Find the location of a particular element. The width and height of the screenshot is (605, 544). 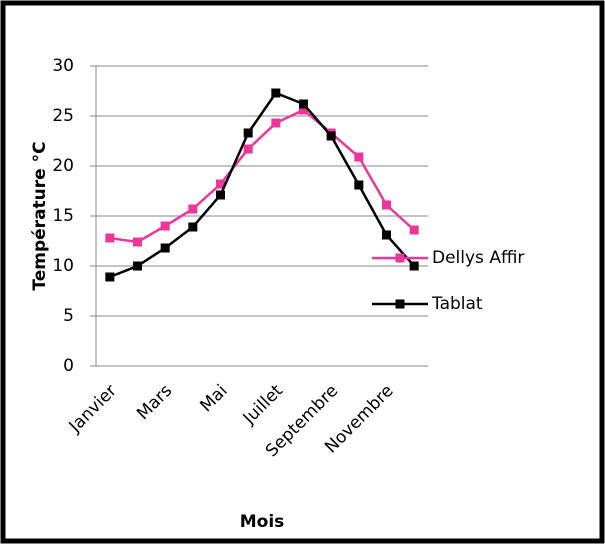

y-tick-label: 15 is located at coordinates (63, 216).